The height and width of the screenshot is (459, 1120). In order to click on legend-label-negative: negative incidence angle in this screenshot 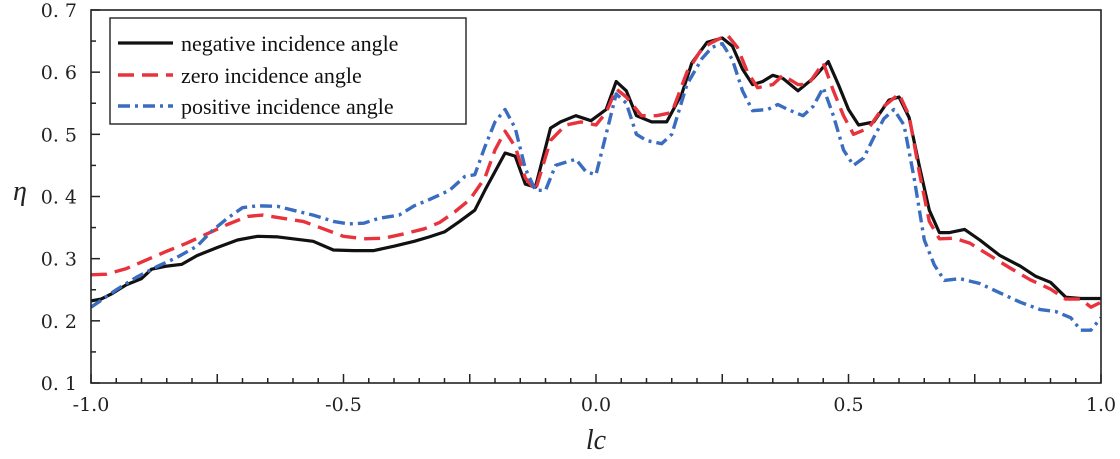, I will do `click(289, 43)`.